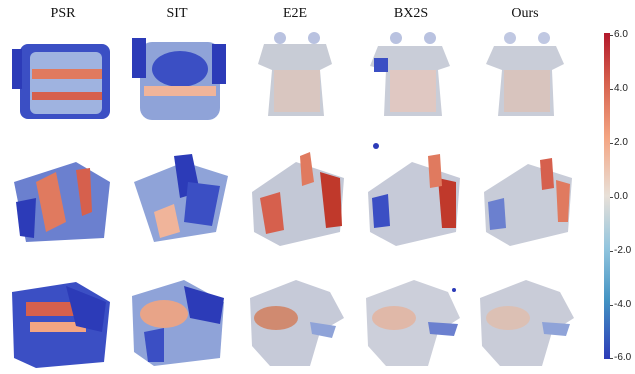 The image size is (635, 374). Describe the element at coordinates (179, 198) in the screenshot. I see `render-sit-oblique` at that location.